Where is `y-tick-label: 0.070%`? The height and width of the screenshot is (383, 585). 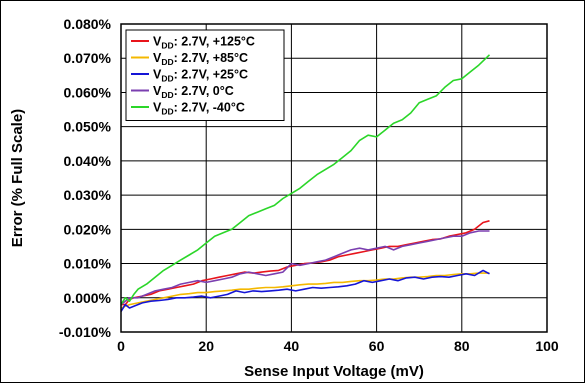
y-tick-label: 0.070% is located at coordinates (88, 58).